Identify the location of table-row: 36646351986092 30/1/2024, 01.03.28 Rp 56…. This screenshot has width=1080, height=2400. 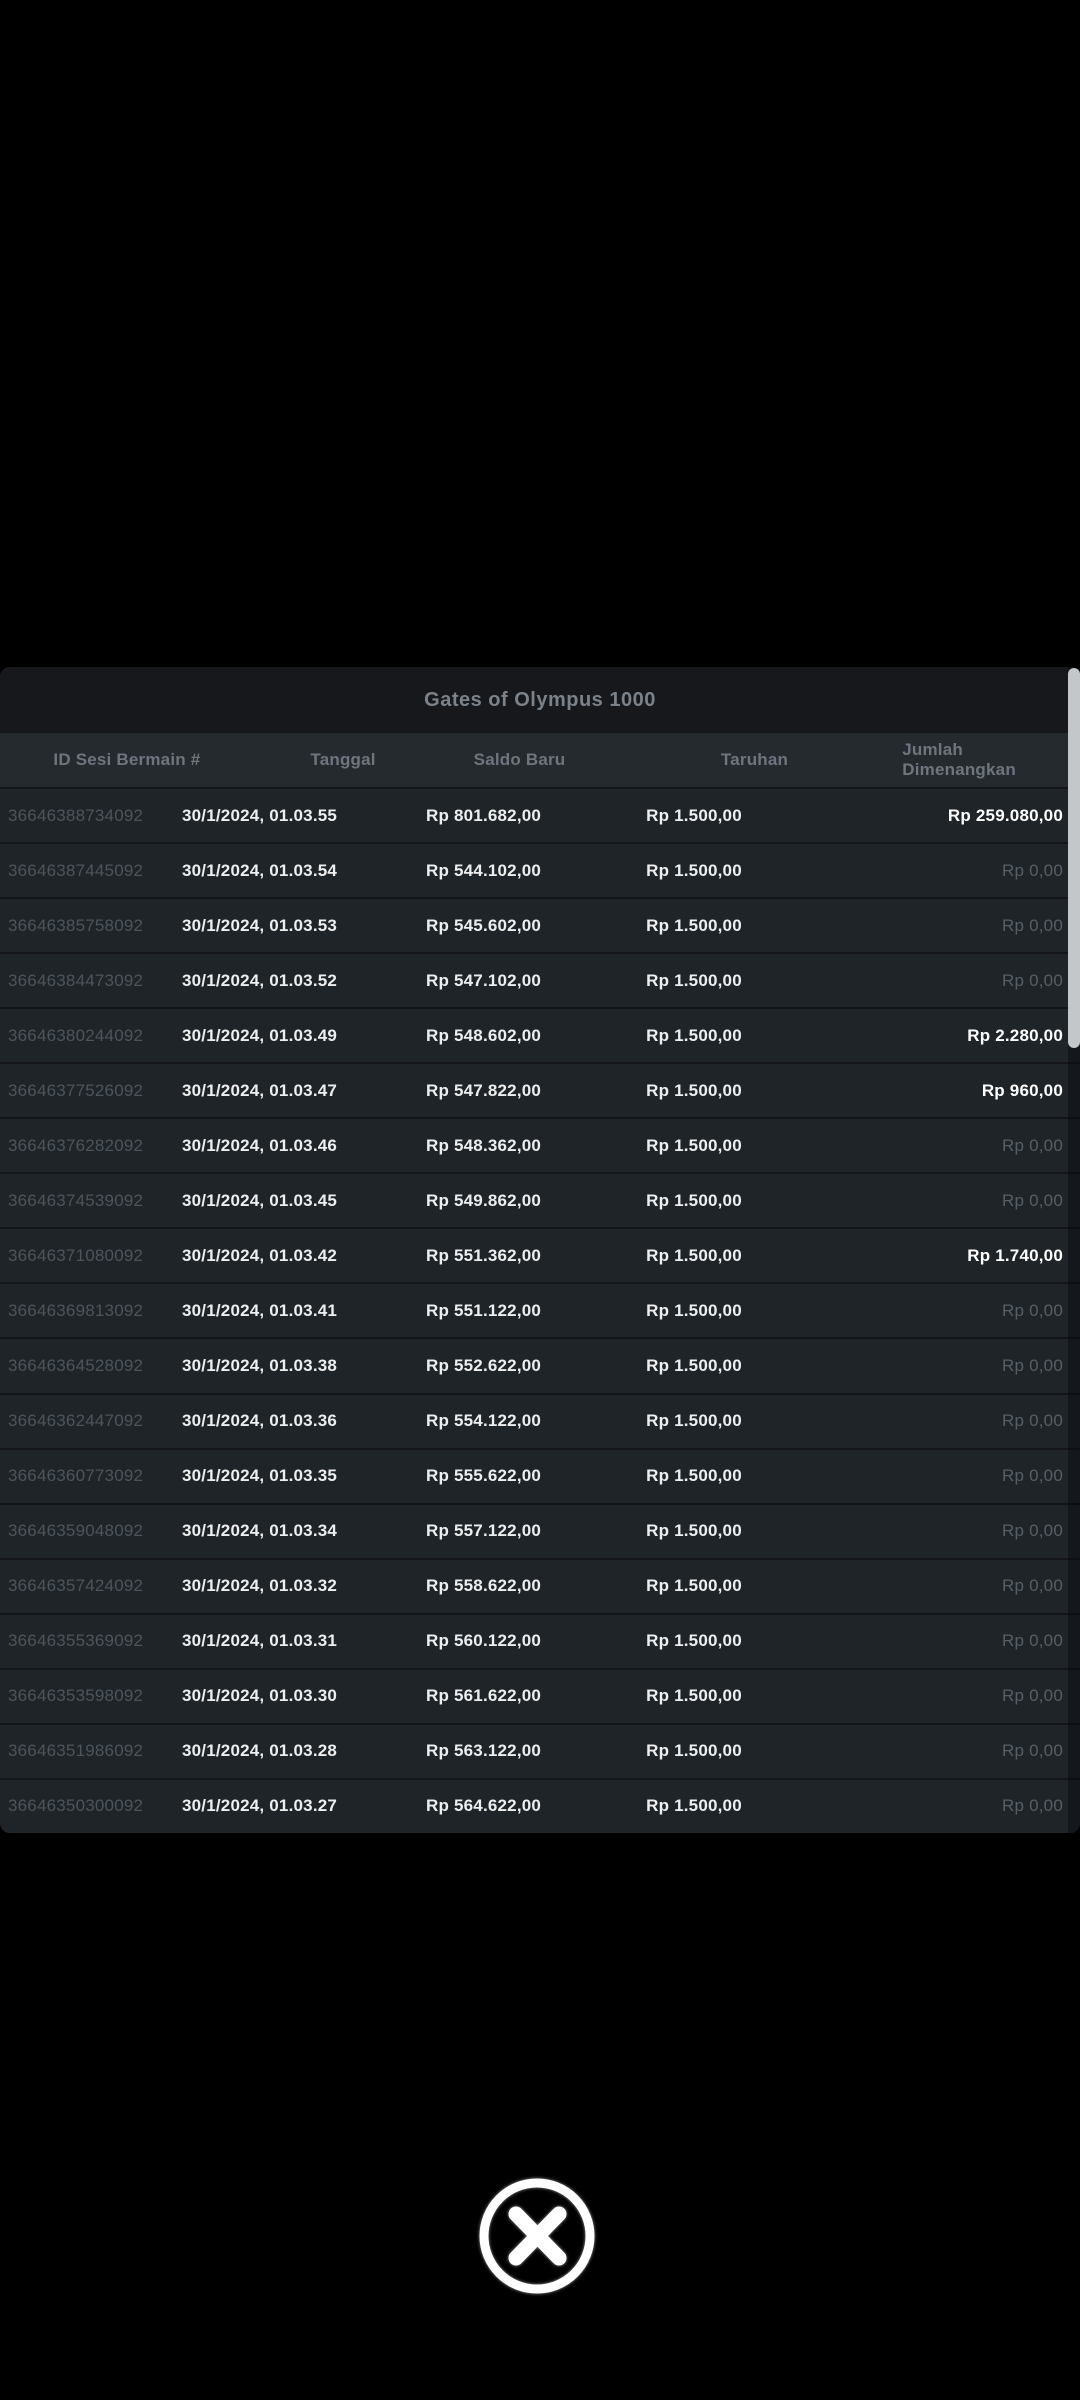
(540, 1750).